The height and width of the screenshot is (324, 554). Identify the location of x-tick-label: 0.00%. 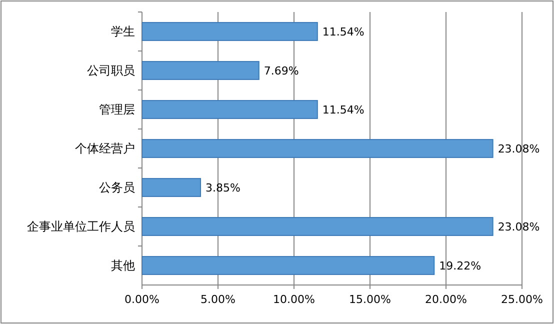
(142, 299).